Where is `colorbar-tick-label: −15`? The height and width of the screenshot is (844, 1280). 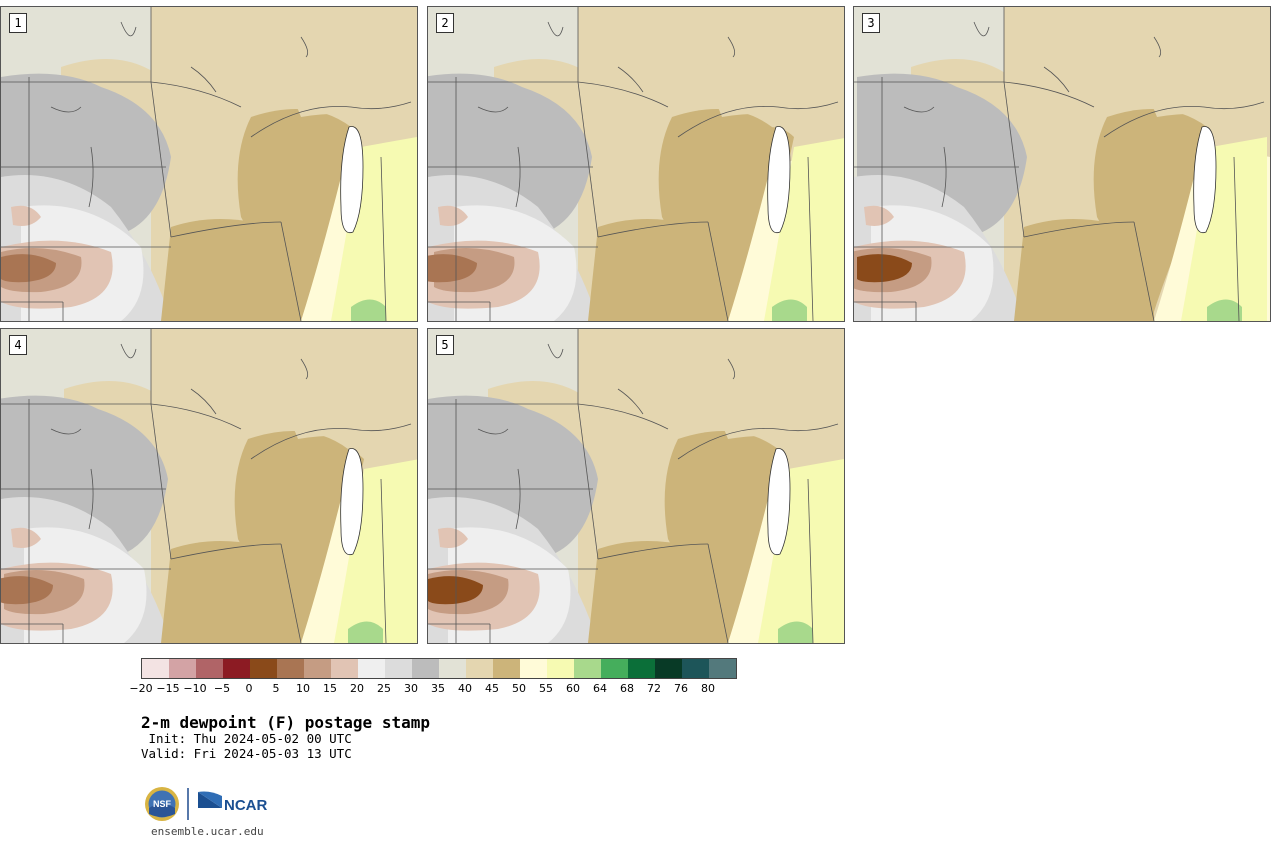
colorbar-tick-label: −15 is located at coordinates (168, 688).